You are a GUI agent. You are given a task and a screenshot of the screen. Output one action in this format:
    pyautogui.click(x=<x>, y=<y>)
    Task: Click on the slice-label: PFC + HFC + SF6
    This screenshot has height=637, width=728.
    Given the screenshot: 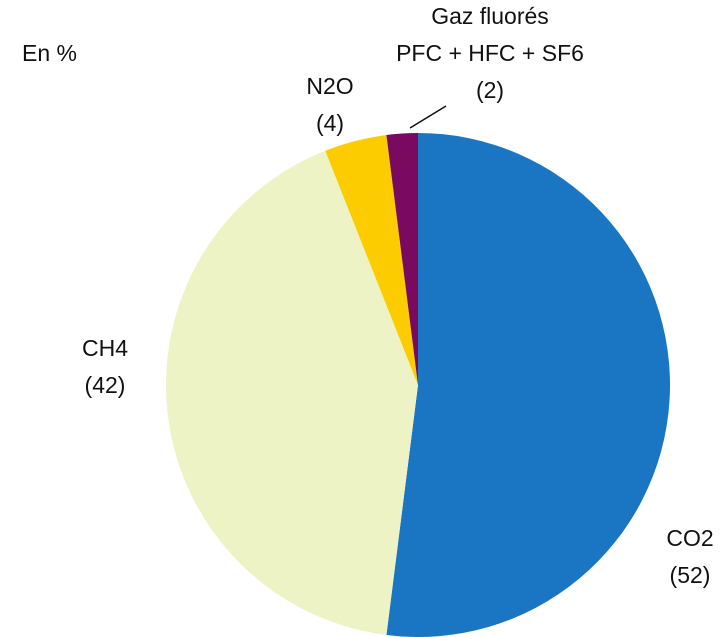 What is the action you would take?
    pyautogui.click(x=490, y=53)
    